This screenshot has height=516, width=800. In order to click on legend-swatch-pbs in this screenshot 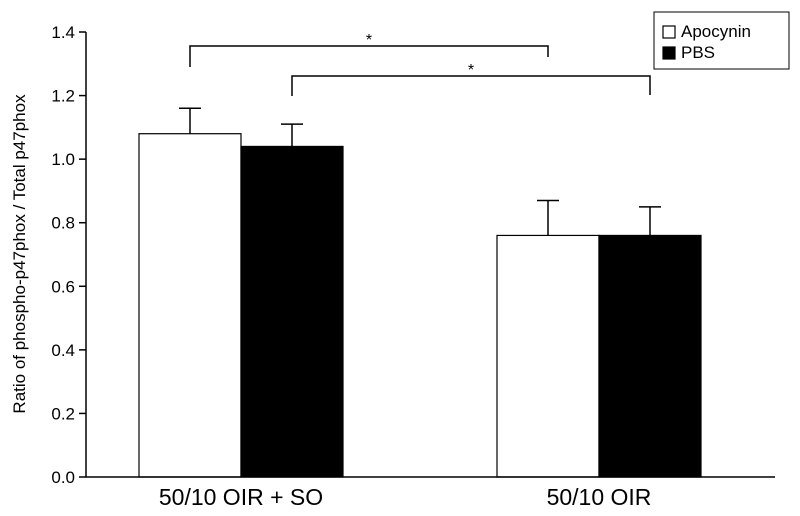, I will do `click(669, 53)`.